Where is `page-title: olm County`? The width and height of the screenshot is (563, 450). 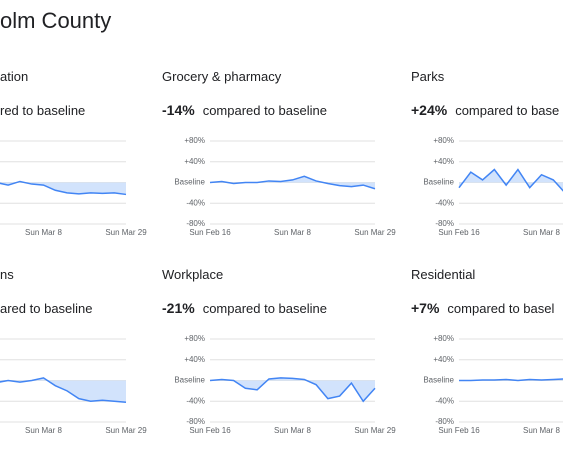 page-title: olm County is located at coordinates (55, 20).